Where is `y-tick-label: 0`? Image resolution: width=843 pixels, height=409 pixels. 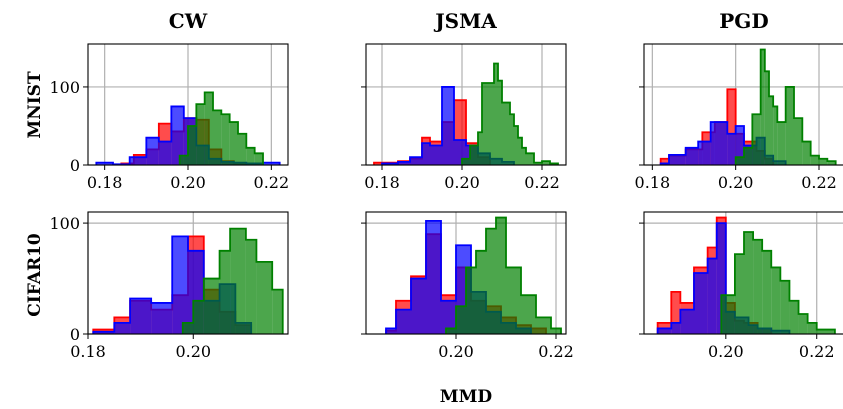 y-tick-label: 0 is located at coordinates (75, 334).